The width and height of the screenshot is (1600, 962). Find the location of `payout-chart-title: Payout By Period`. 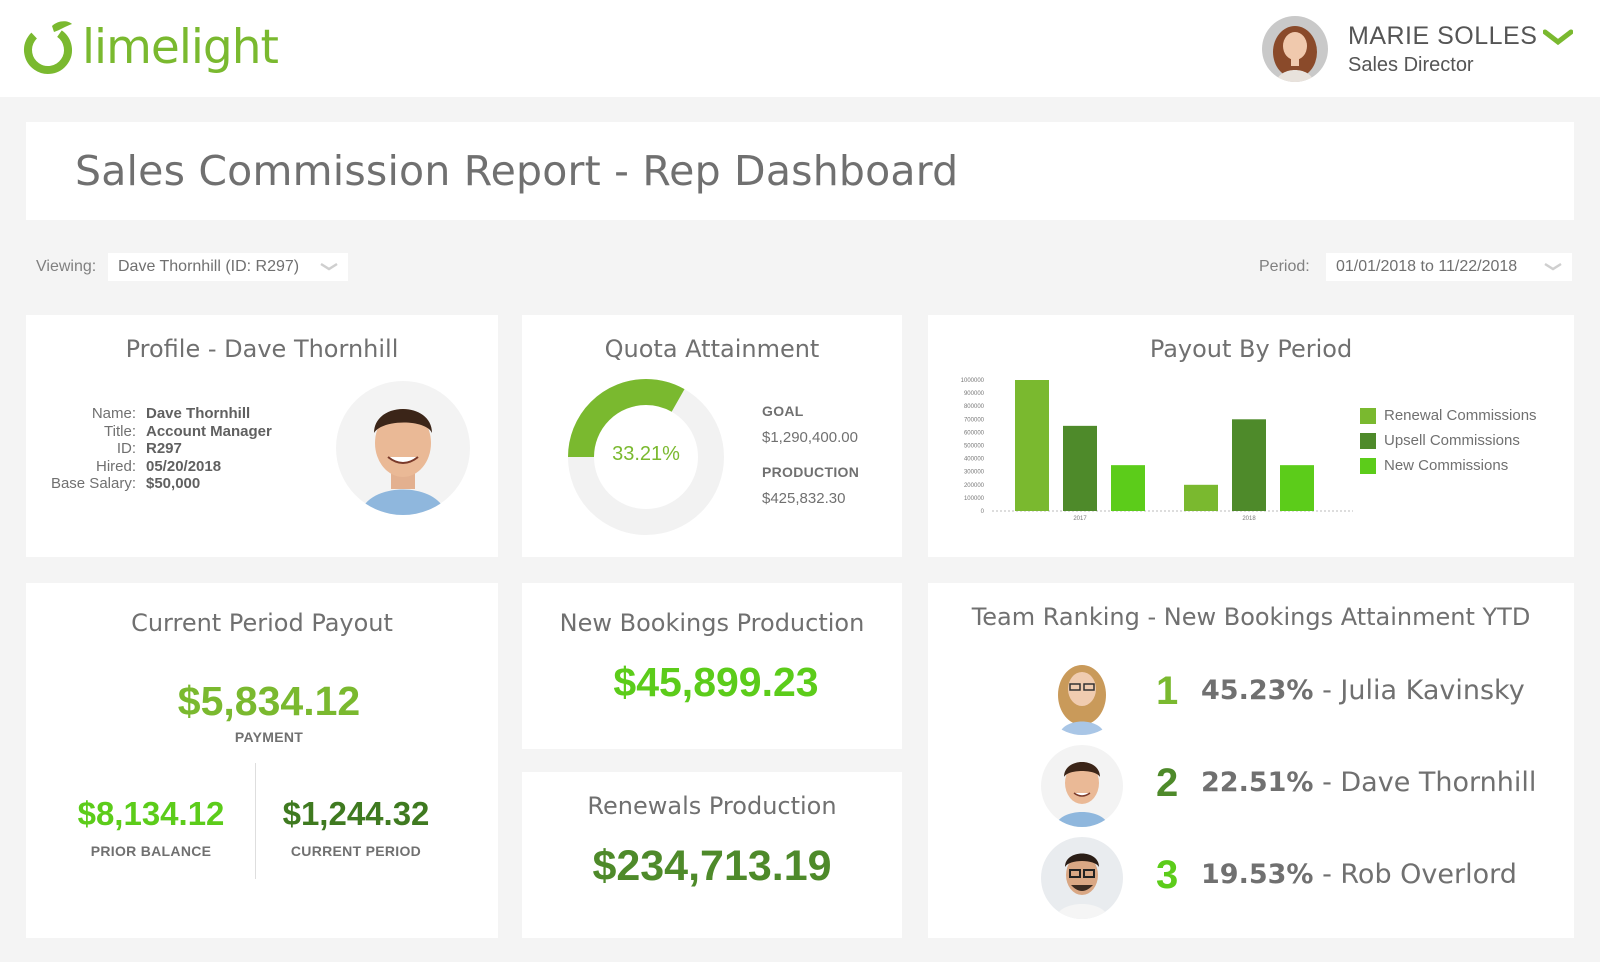

payout-chart-title: Payout By Period is located at coordinates (1251, 349).